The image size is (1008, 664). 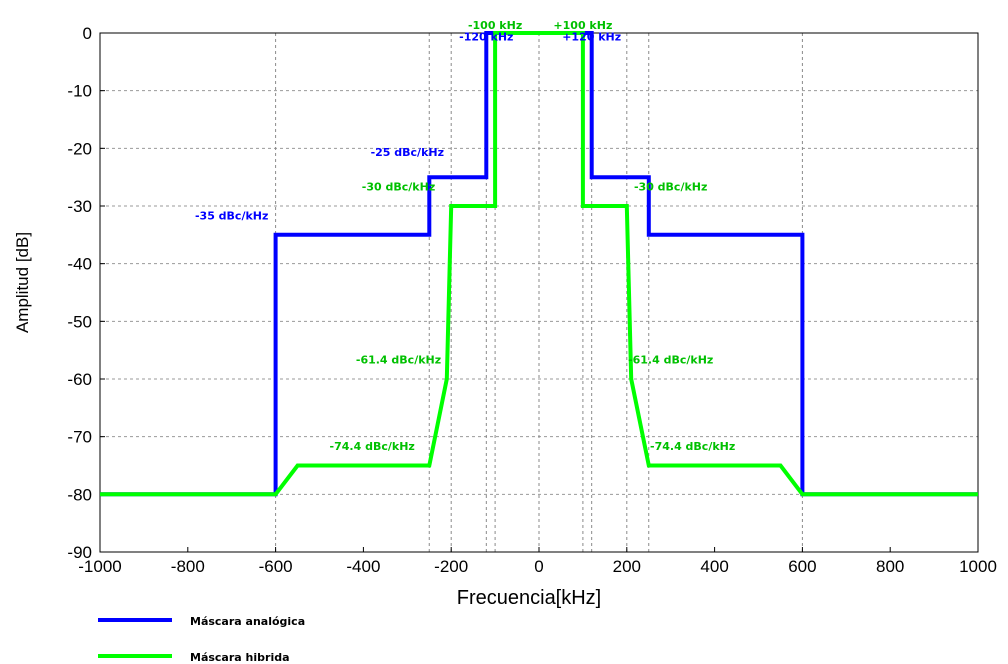 What do you see at coordinates (538, 566) in the screenshot?
I see `x-tick-label: 0` at bounding box center [538, 566].